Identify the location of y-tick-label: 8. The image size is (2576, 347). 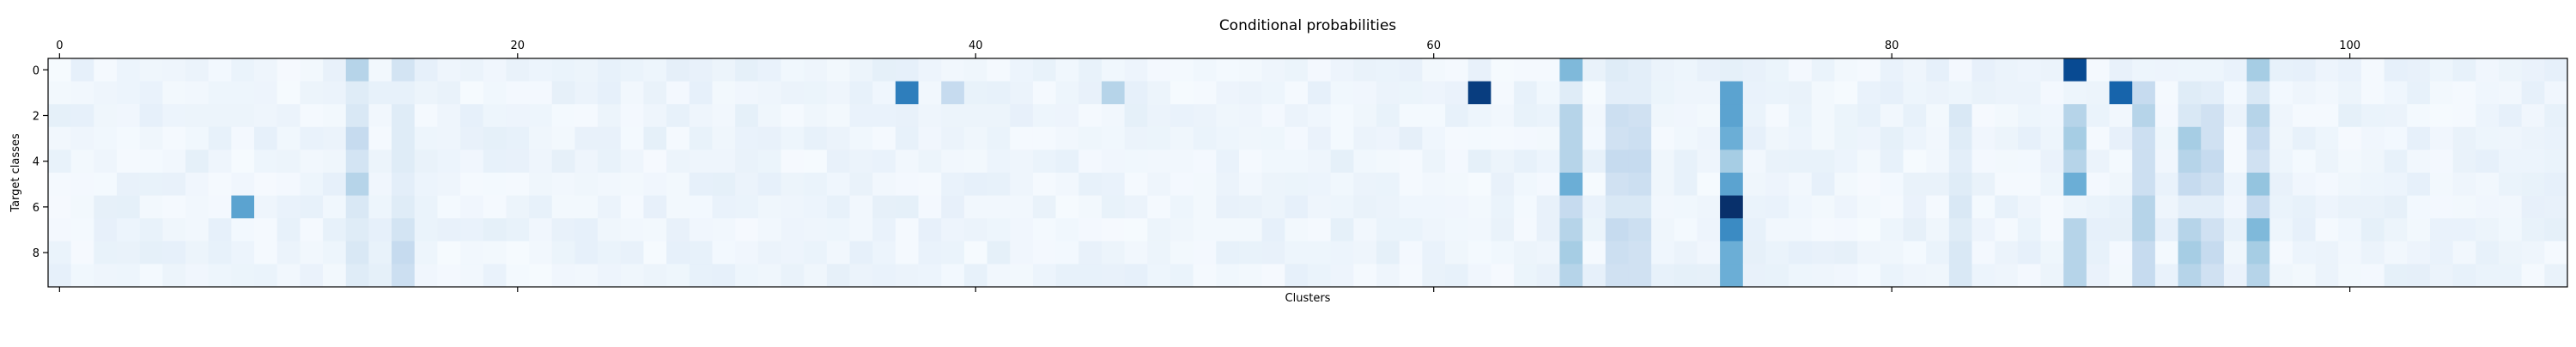
(36, 253).